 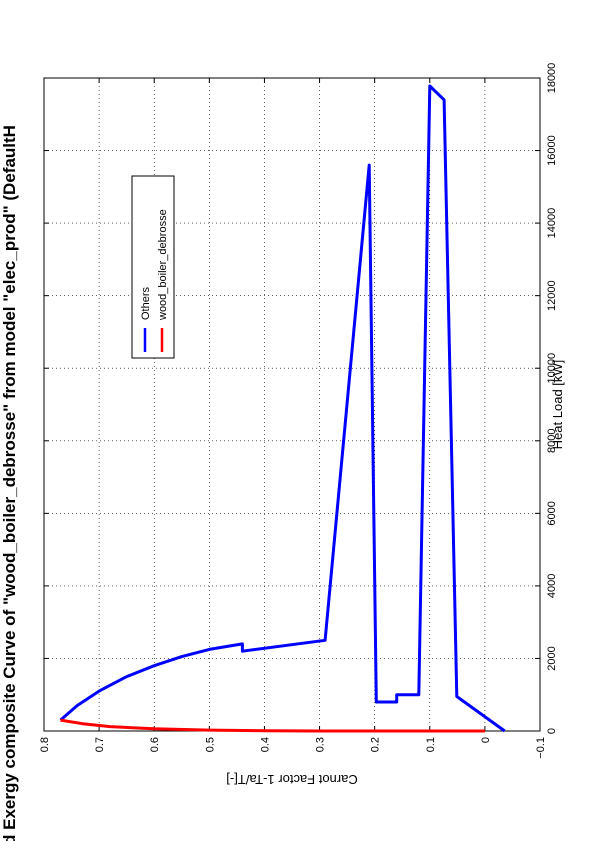 I want to click on x-tick-label: 4000, so click(x=552, y=586).